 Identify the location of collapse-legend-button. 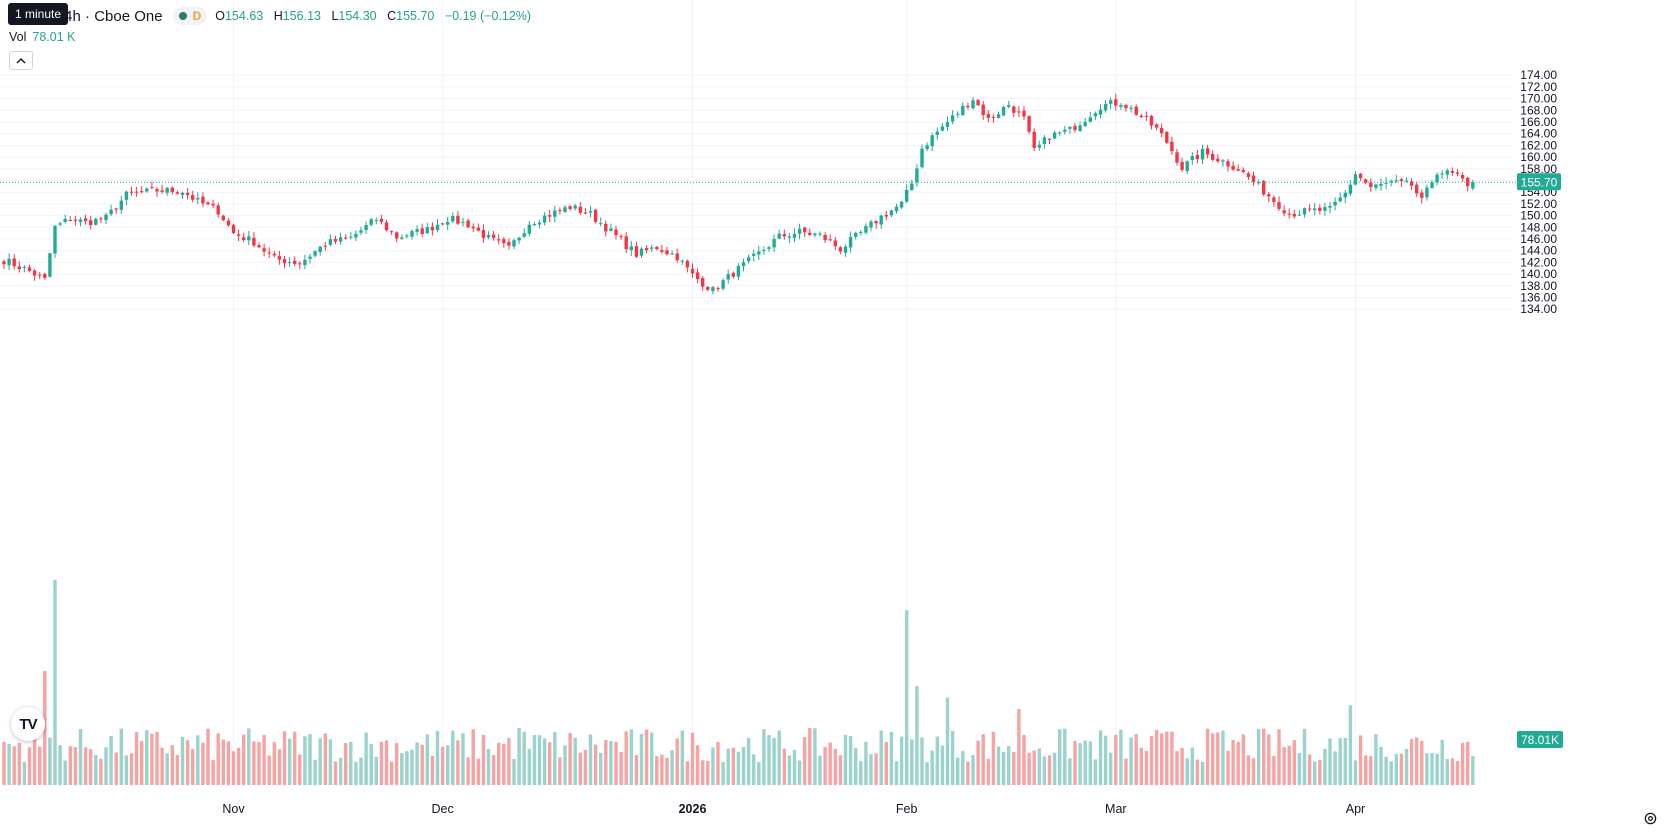
(21, 60).